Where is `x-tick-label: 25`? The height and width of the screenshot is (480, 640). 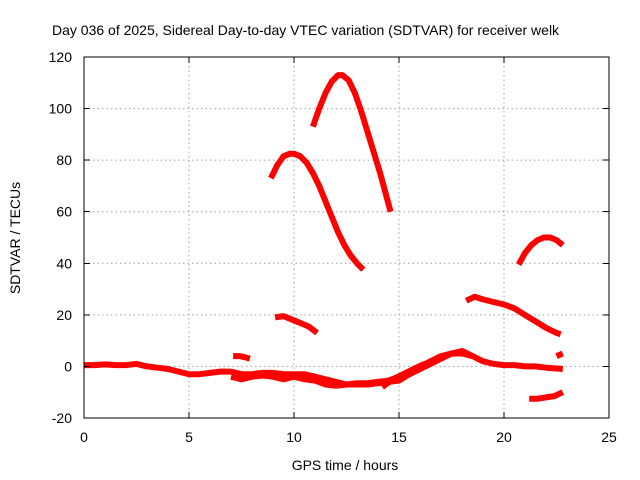
x-tick-label: 25 is located at coordinates (609, 437).